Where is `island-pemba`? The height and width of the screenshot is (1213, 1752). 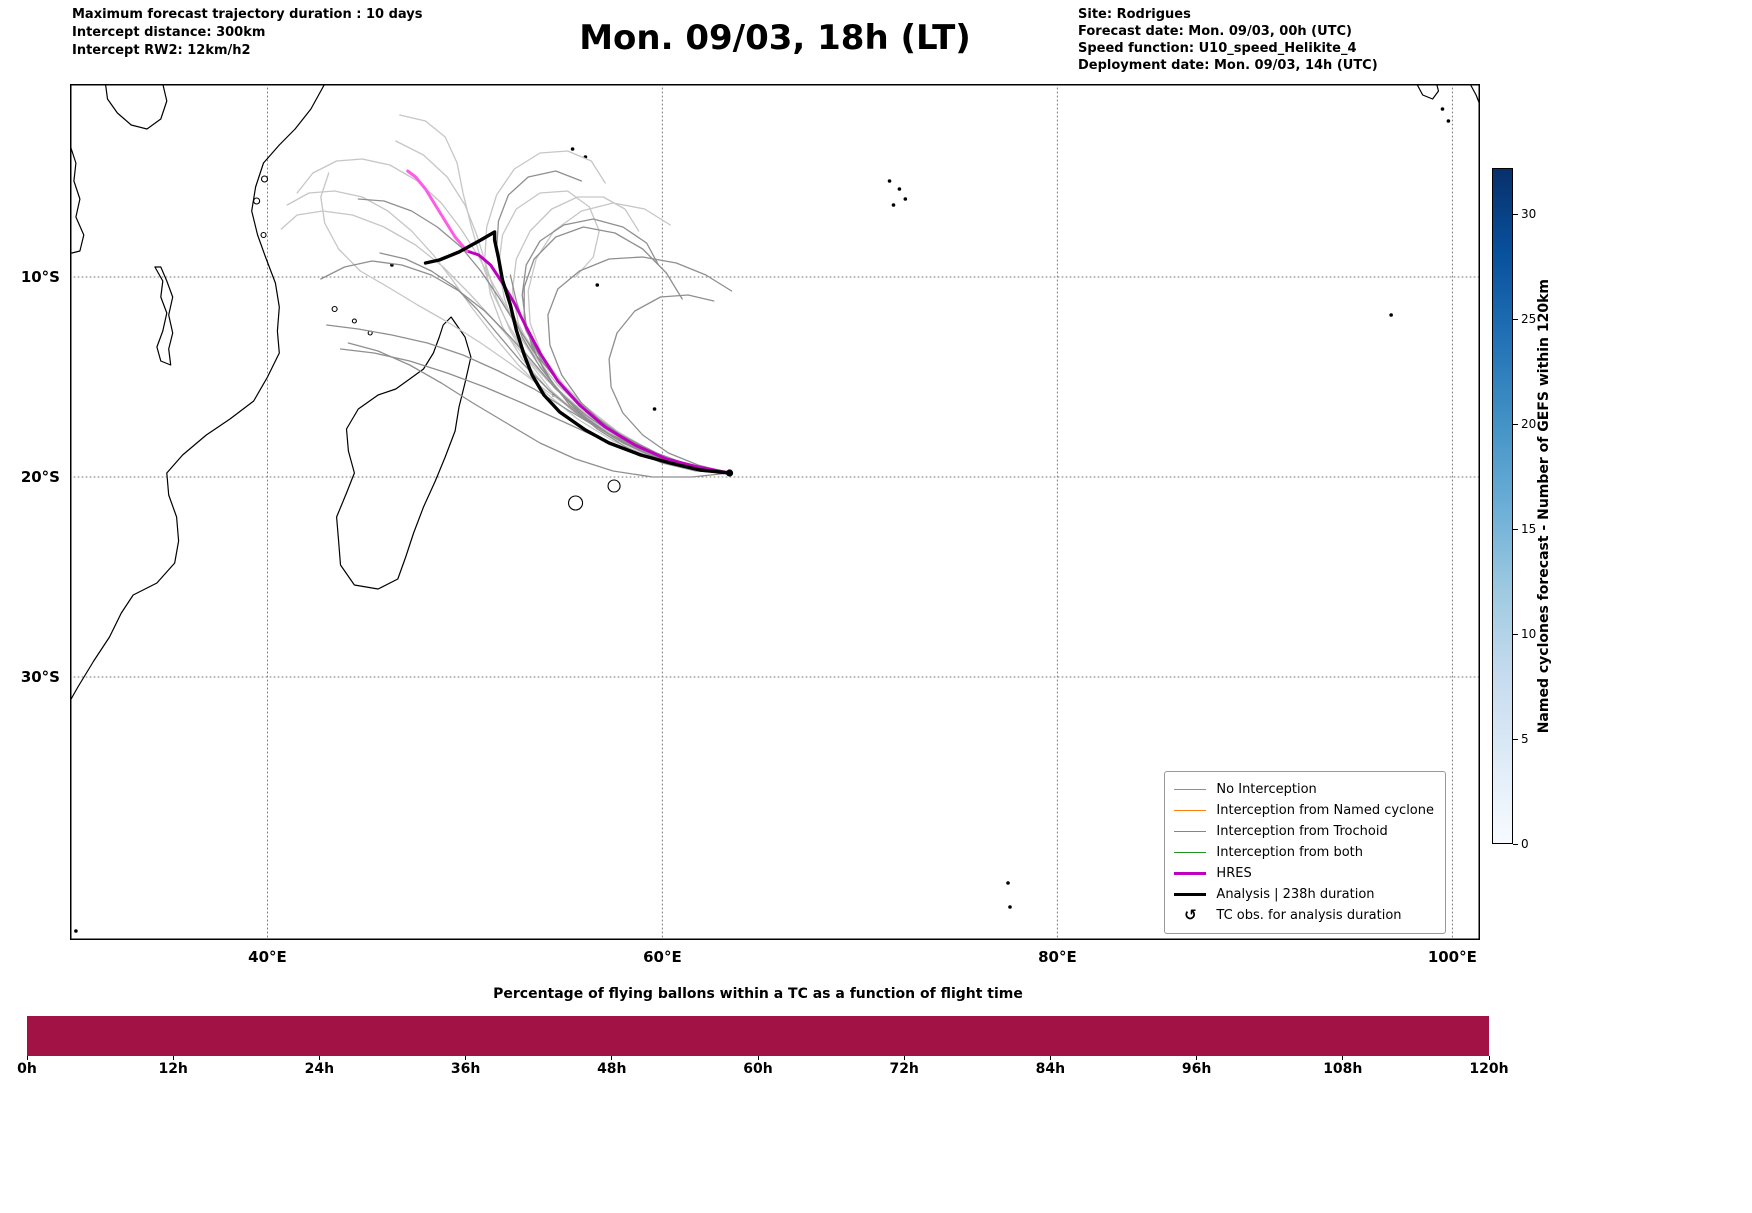
island-pemba is located at coordinates (264, 179).